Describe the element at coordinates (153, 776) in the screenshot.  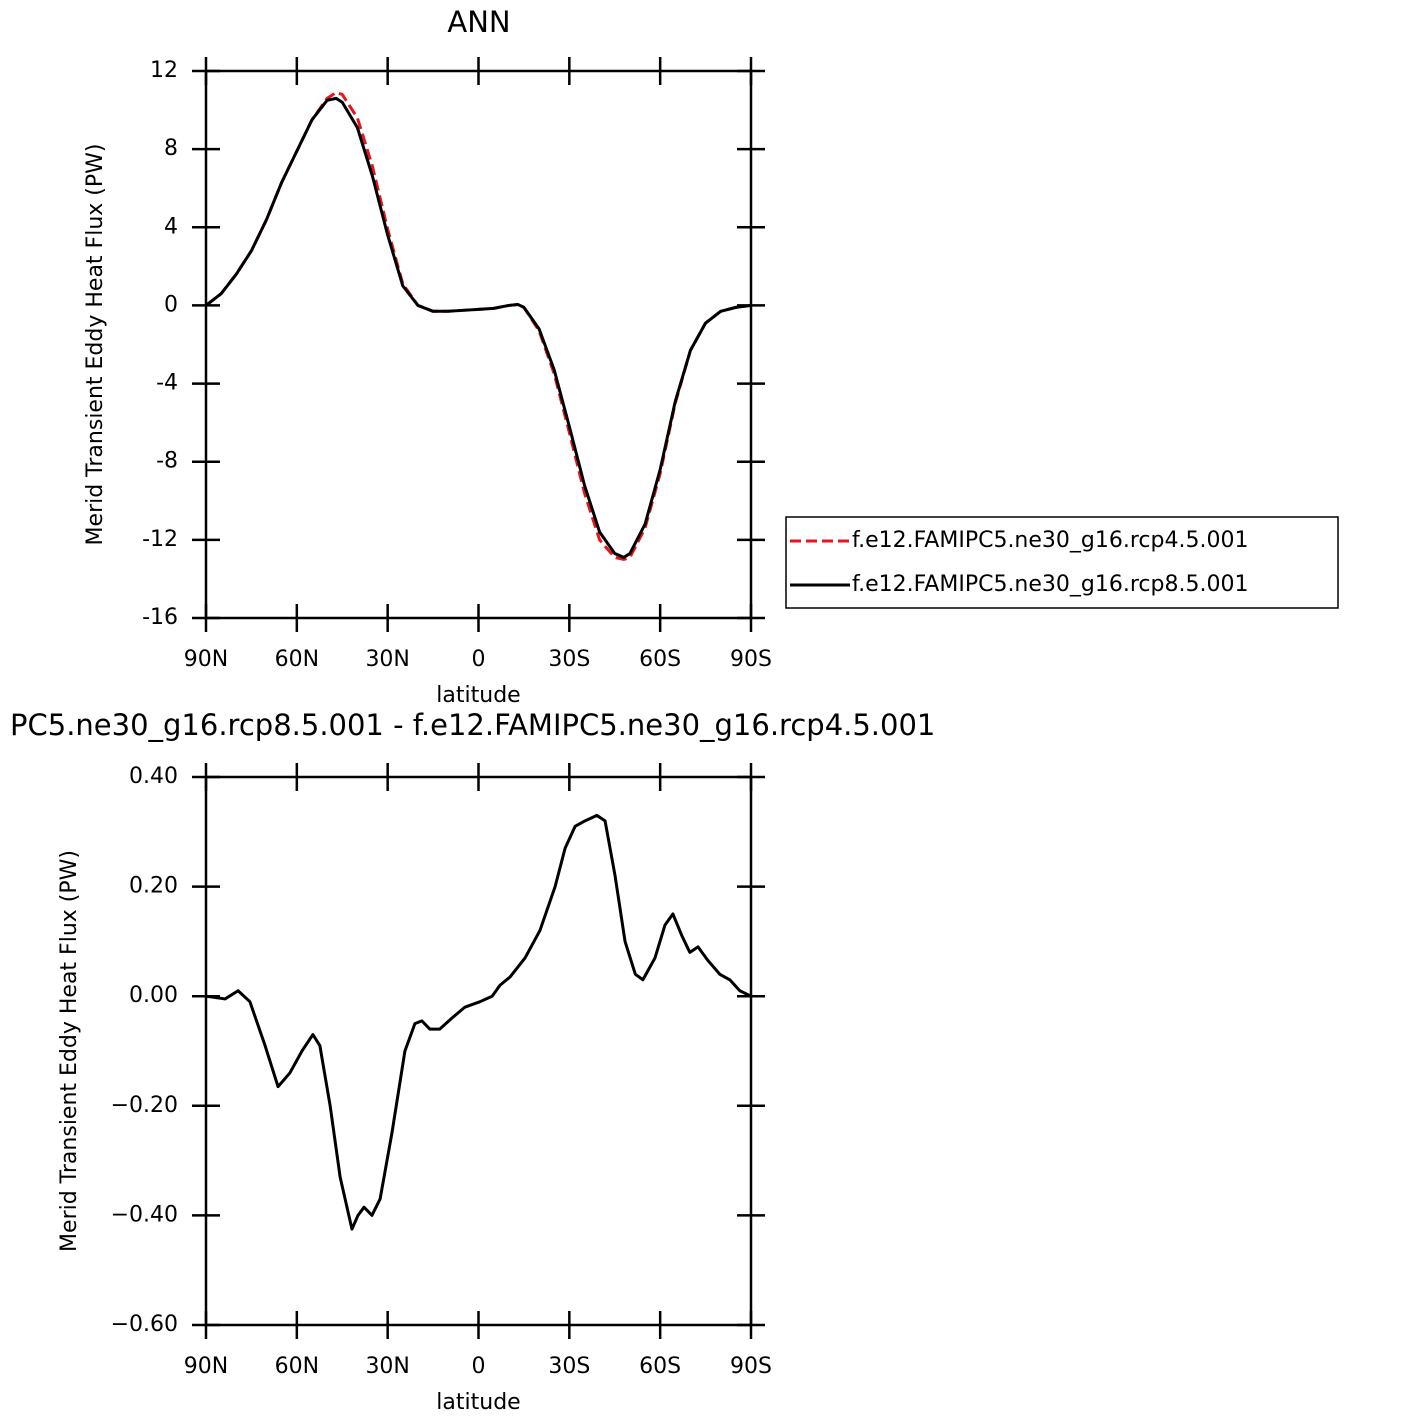
I see `y-tick-label: 0.40` at that location.